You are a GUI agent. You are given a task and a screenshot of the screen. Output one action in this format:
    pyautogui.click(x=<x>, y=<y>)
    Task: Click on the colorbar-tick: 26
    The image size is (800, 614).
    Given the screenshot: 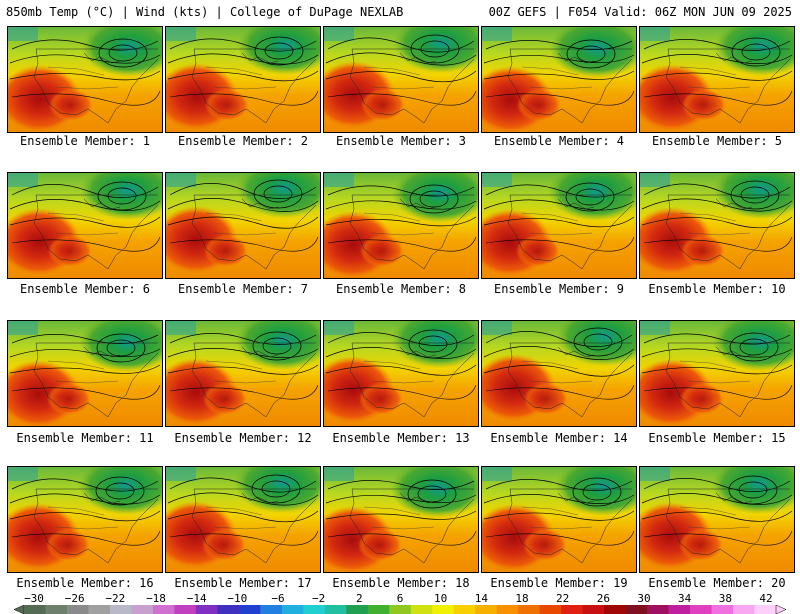 What is the action you would take?
    pyautogui.click(x=603, y=598)
    